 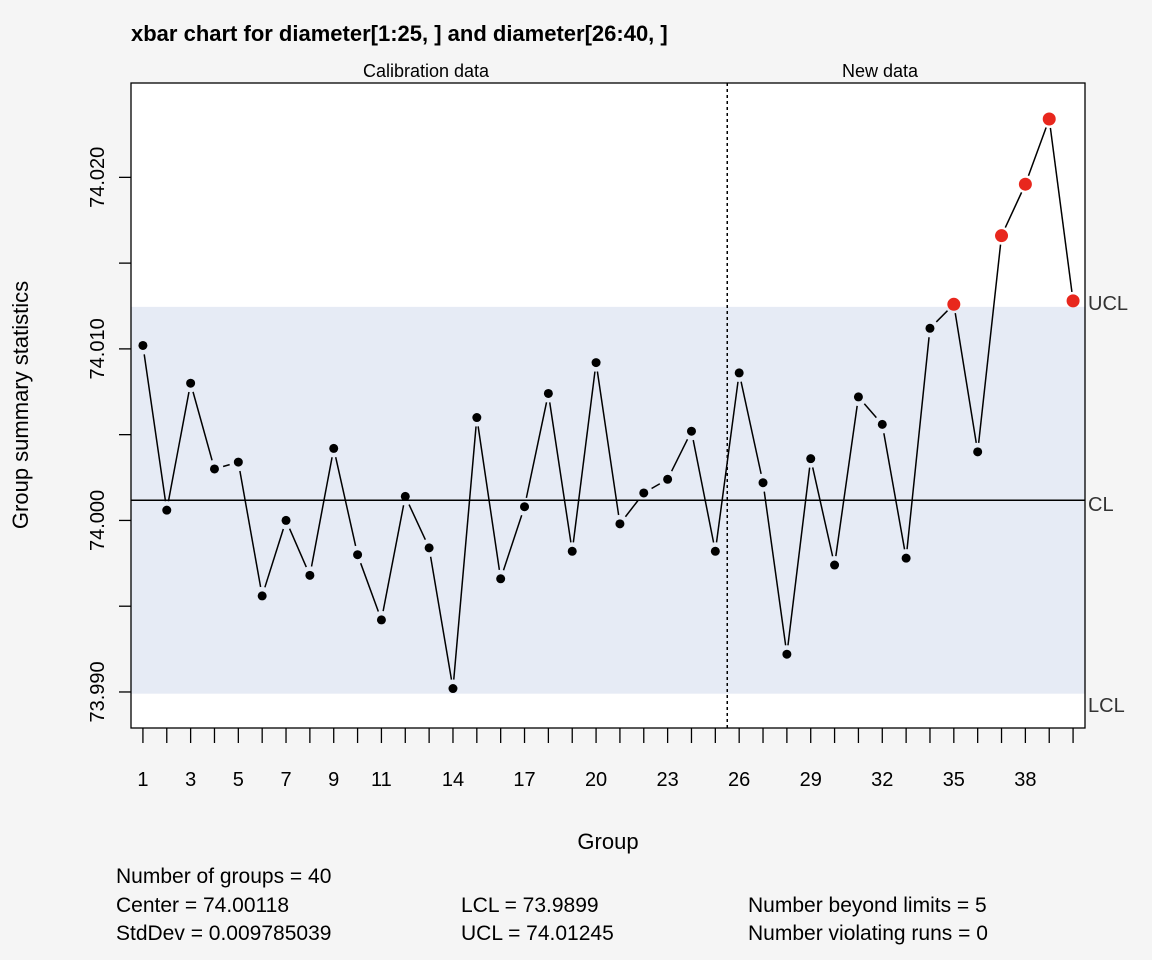 I want to click on section-label-new: New data, so click(x=880, y=71).